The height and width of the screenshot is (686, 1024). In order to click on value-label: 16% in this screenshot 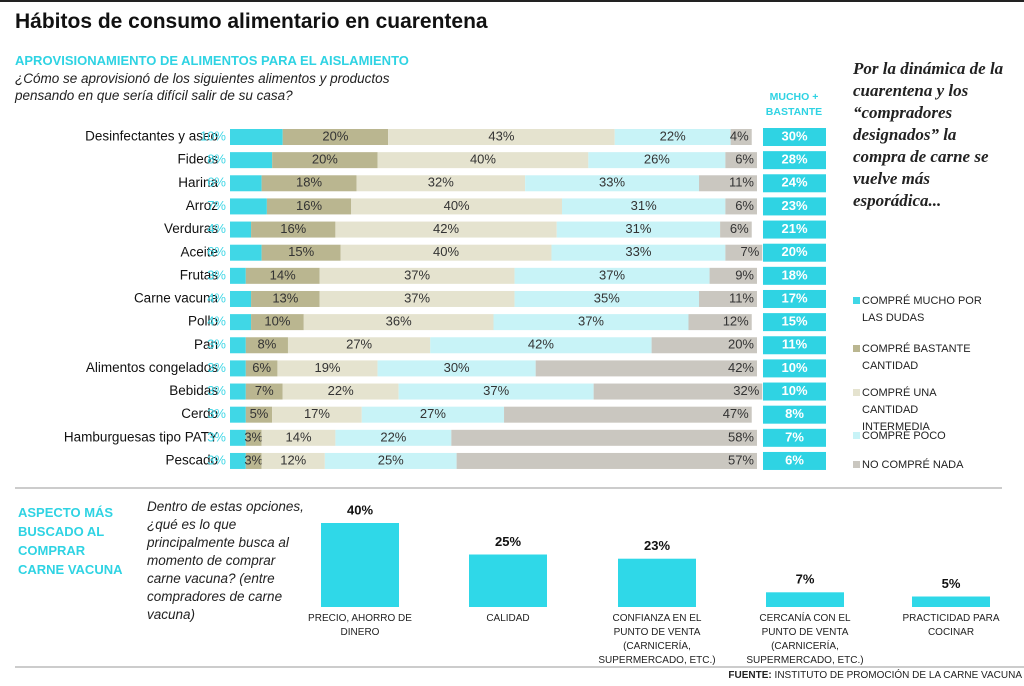, I will do `click(309, 205)`.